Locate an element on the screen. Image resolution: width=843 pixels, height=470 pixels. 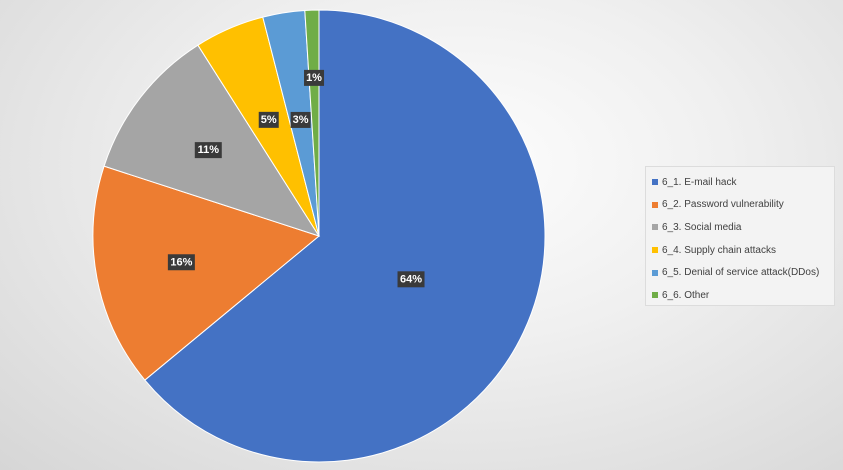
legend-label: 6_4. Supply chain attacks is located at coordinates (719, 250).